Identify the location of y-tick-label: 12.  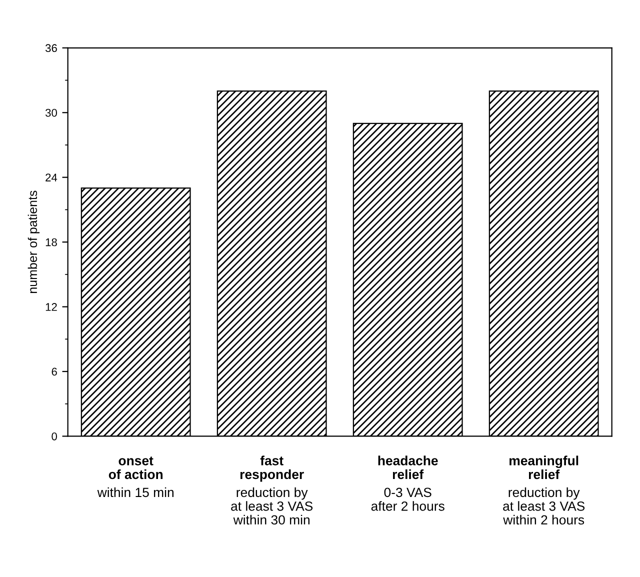
(51, 307).